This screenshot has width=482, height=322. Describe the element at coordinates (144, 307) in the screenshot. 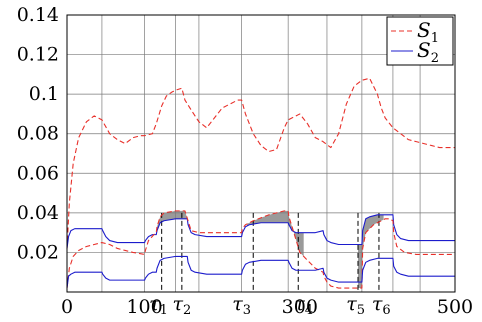

I see `x-tick-label-1: 100` at that location.